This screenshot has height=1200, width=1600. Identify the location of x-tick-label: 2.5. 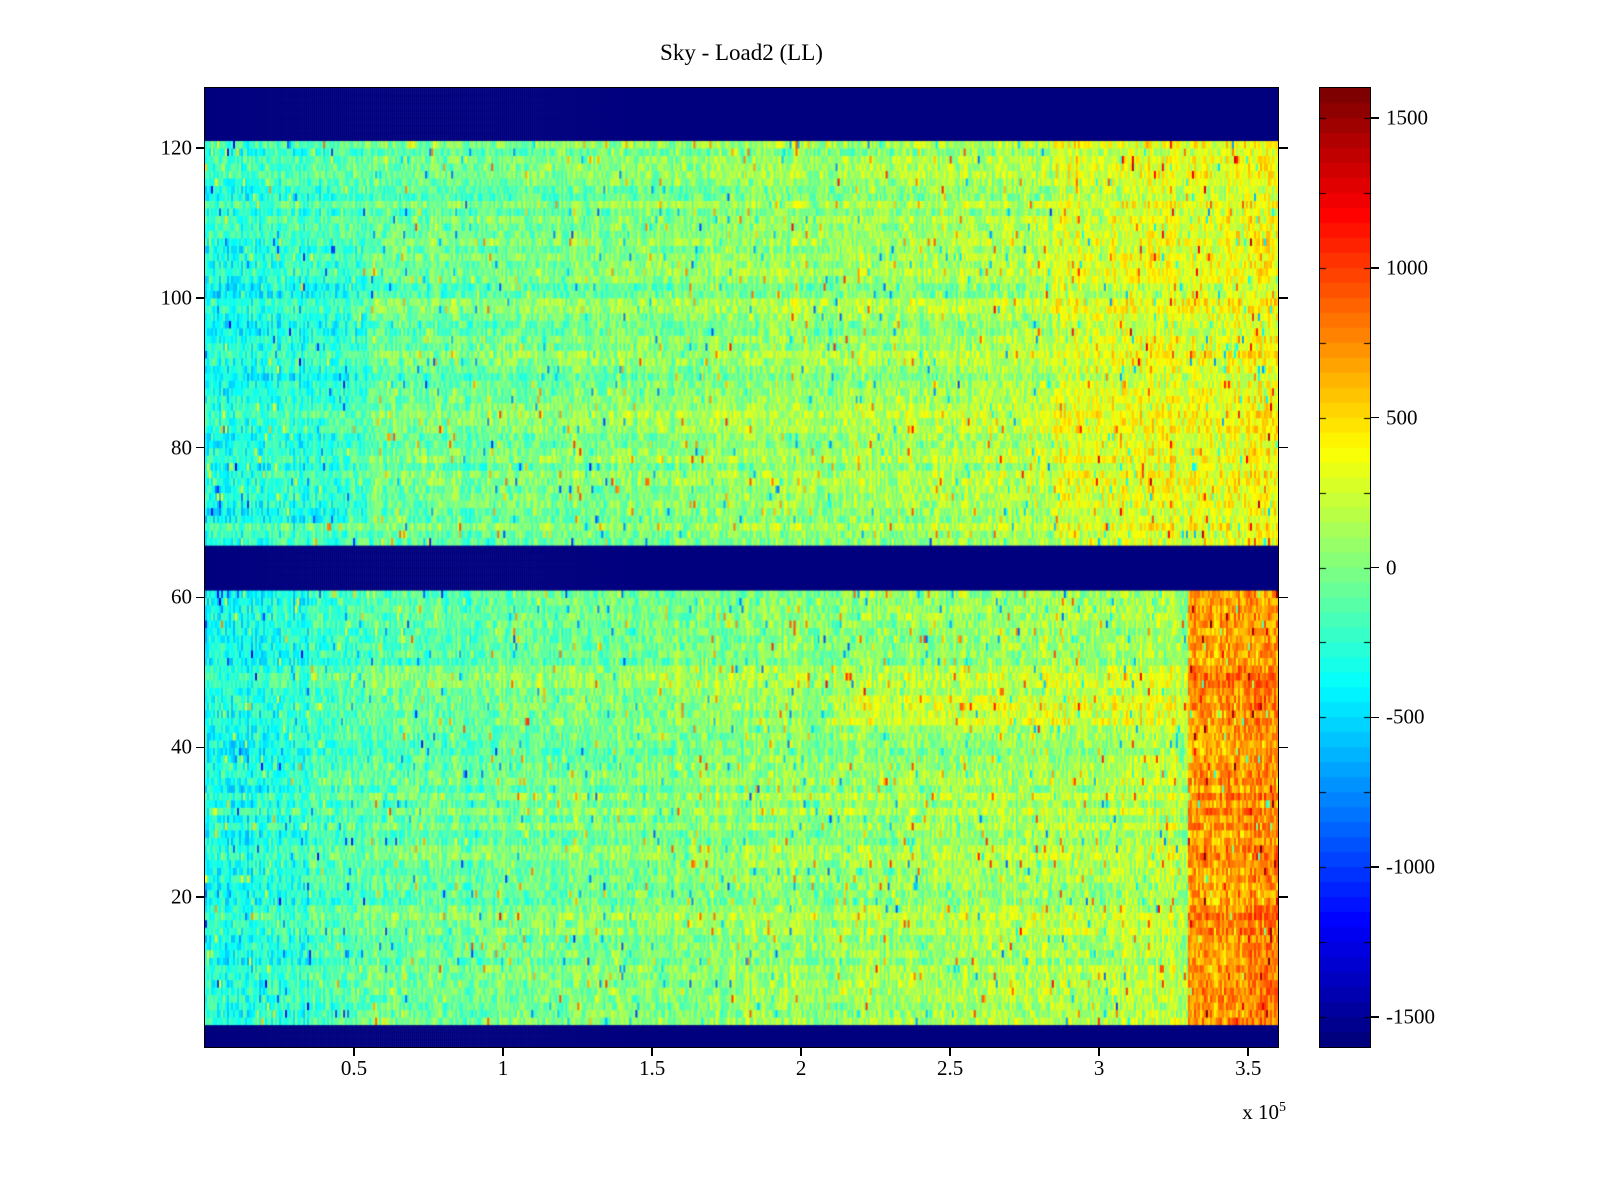
(950, 1068).